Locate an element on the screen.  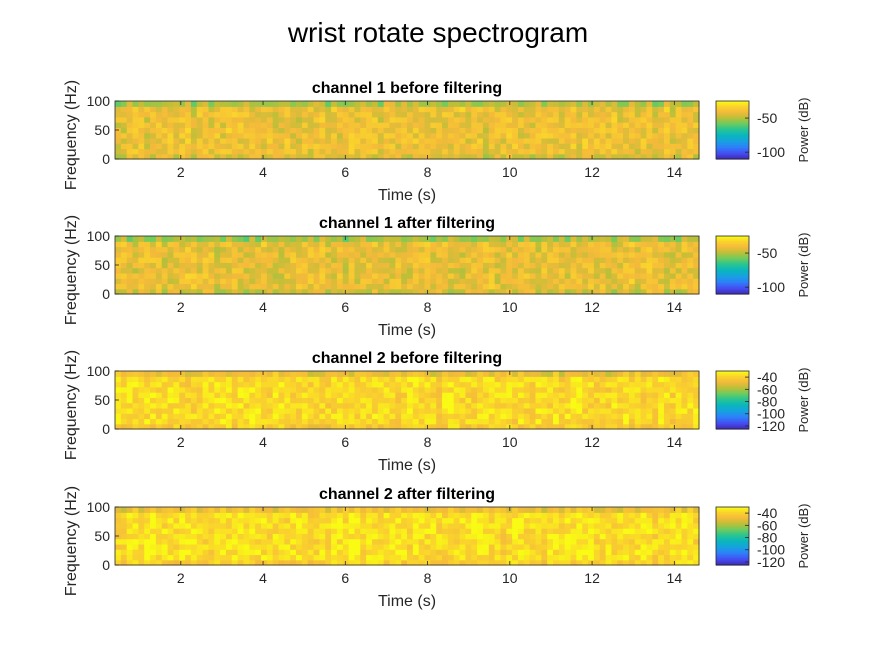
colorbar-box is located at coordinates (732, 265).